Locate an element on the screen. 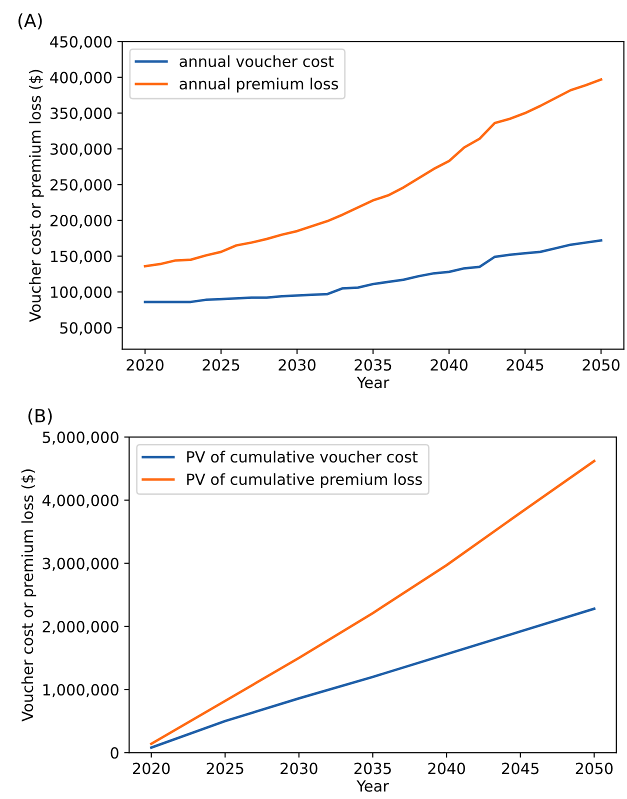 The image size is (627, 799). y-tick-label: 100,000 is located at coordinates (81, 293).